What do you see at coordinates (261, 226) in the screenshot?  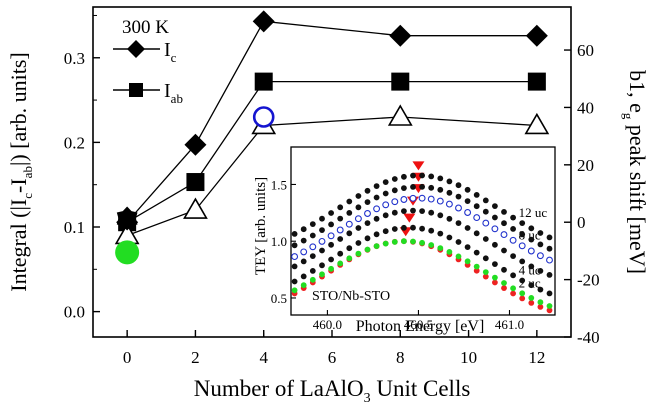 I see `inset-y-axis-label: TEY [arb. units]` at bounding box center [261, 226].